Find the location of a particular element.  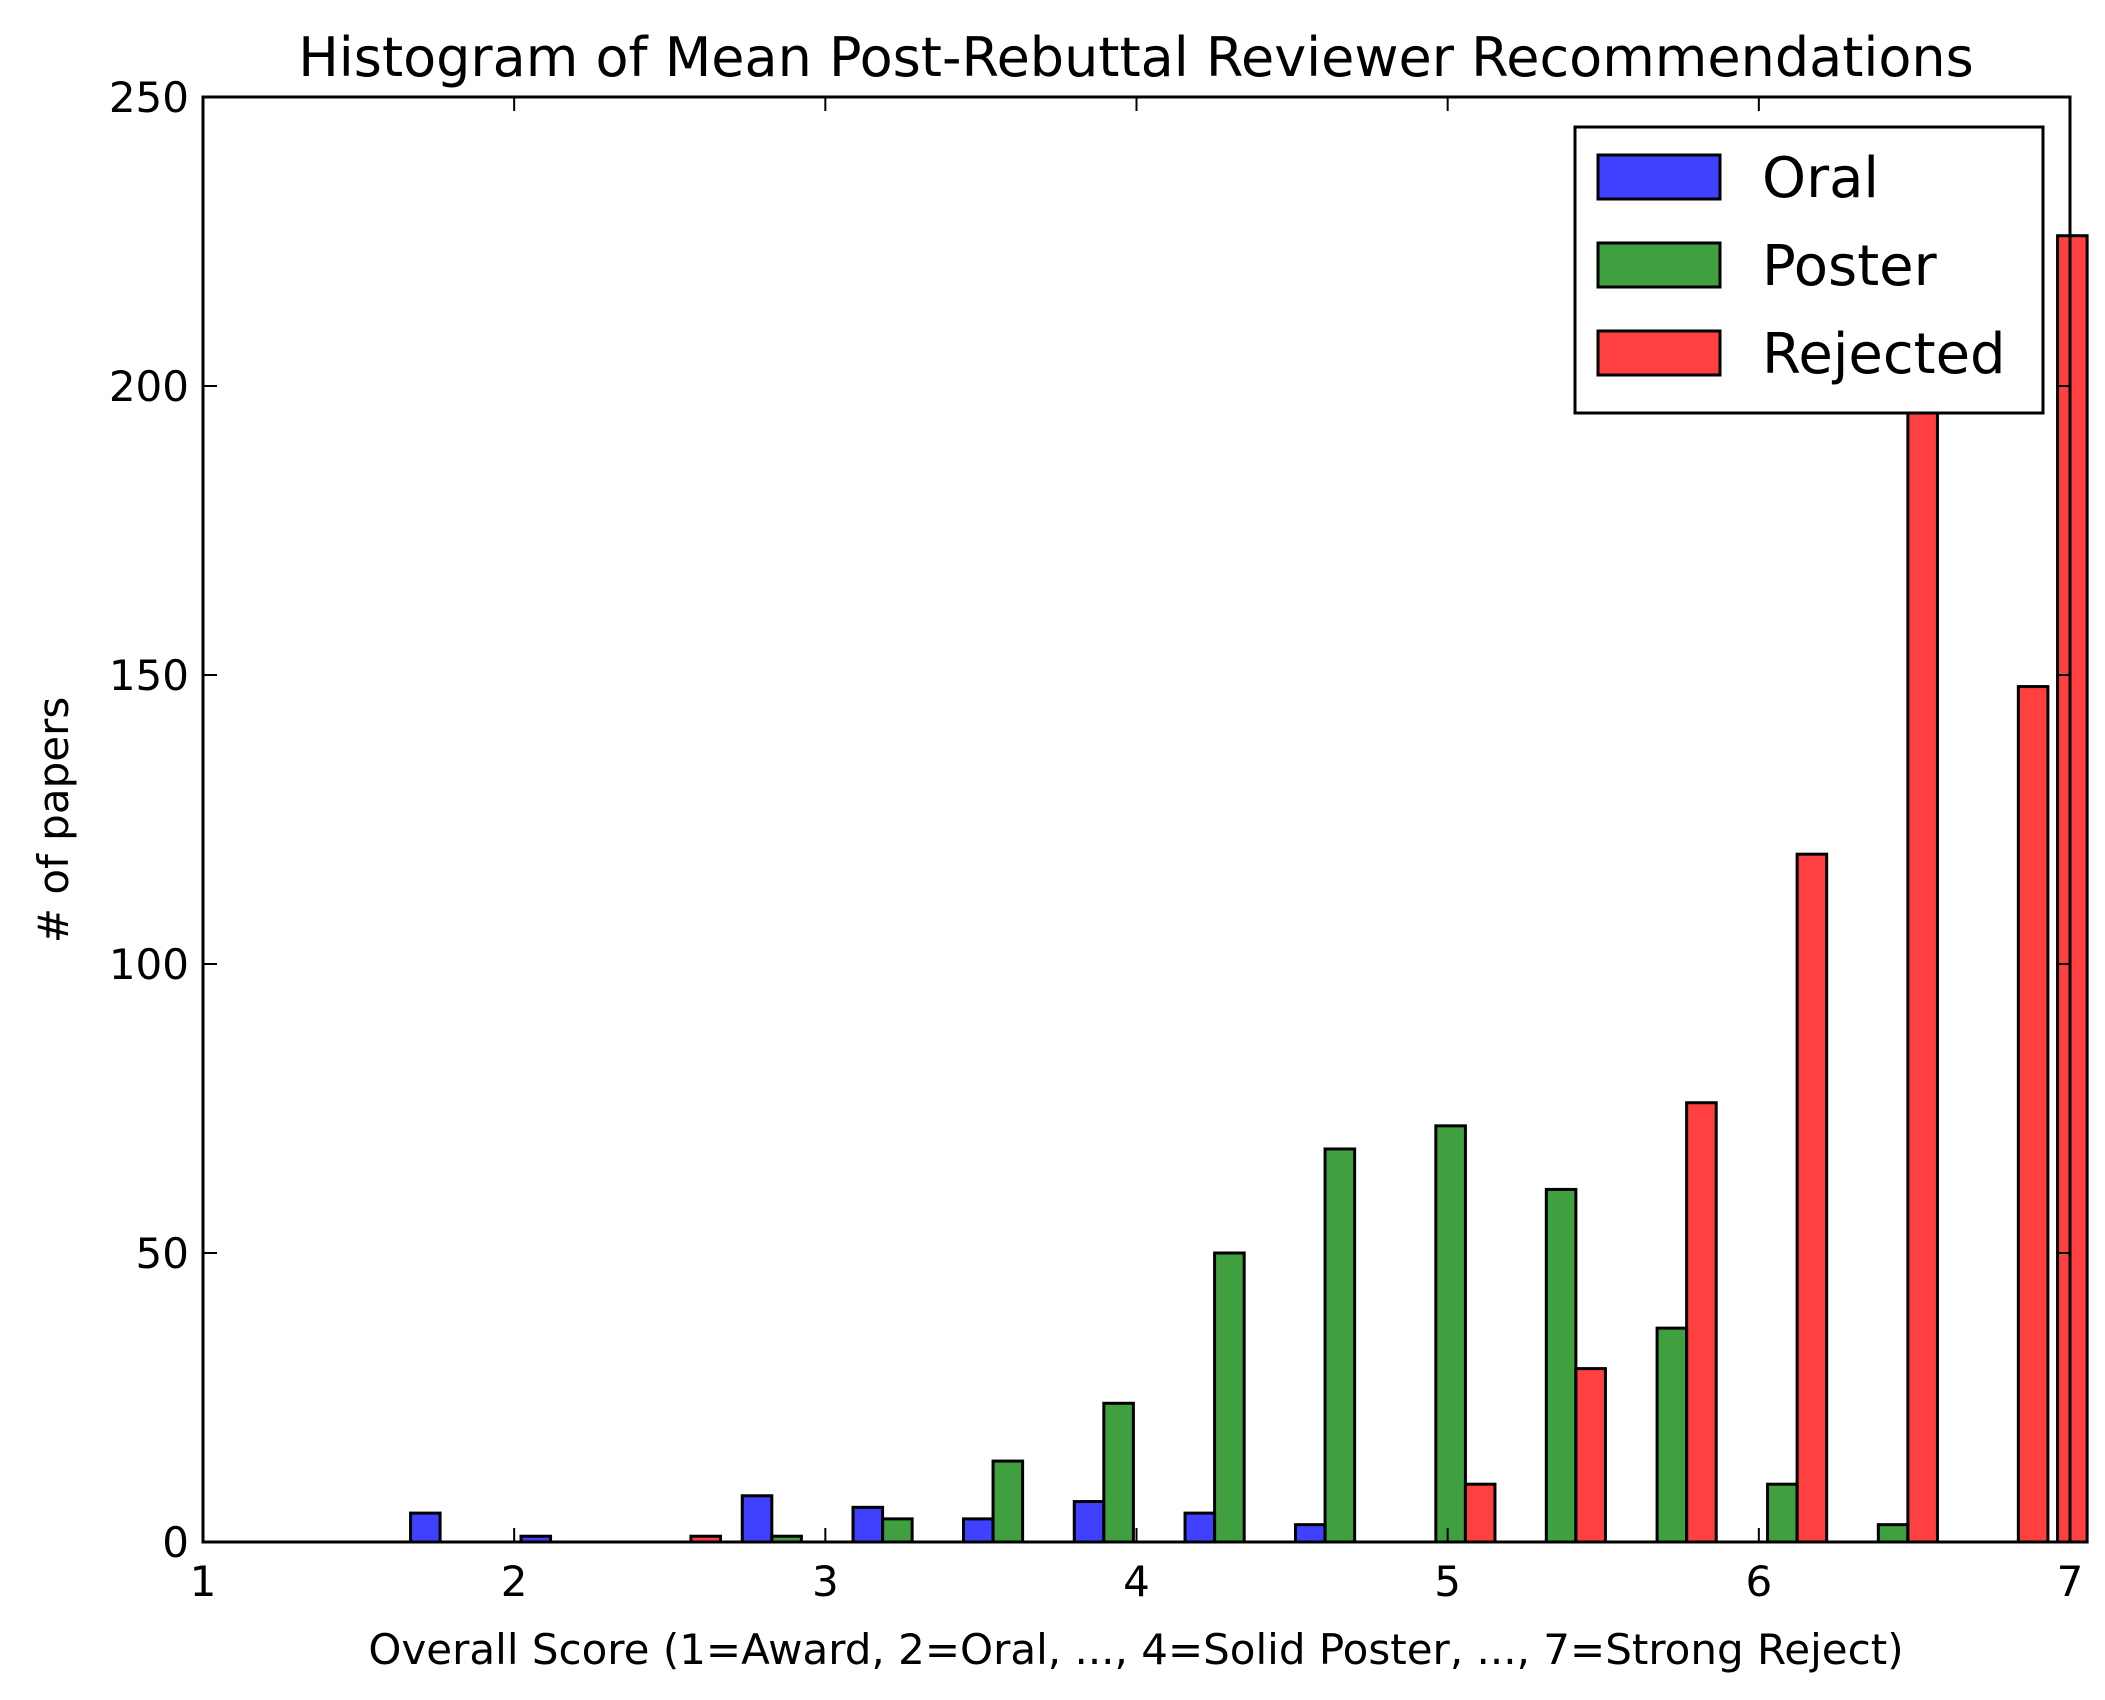

legend-label-oral: Oral is located at coordinates (1820, 178).